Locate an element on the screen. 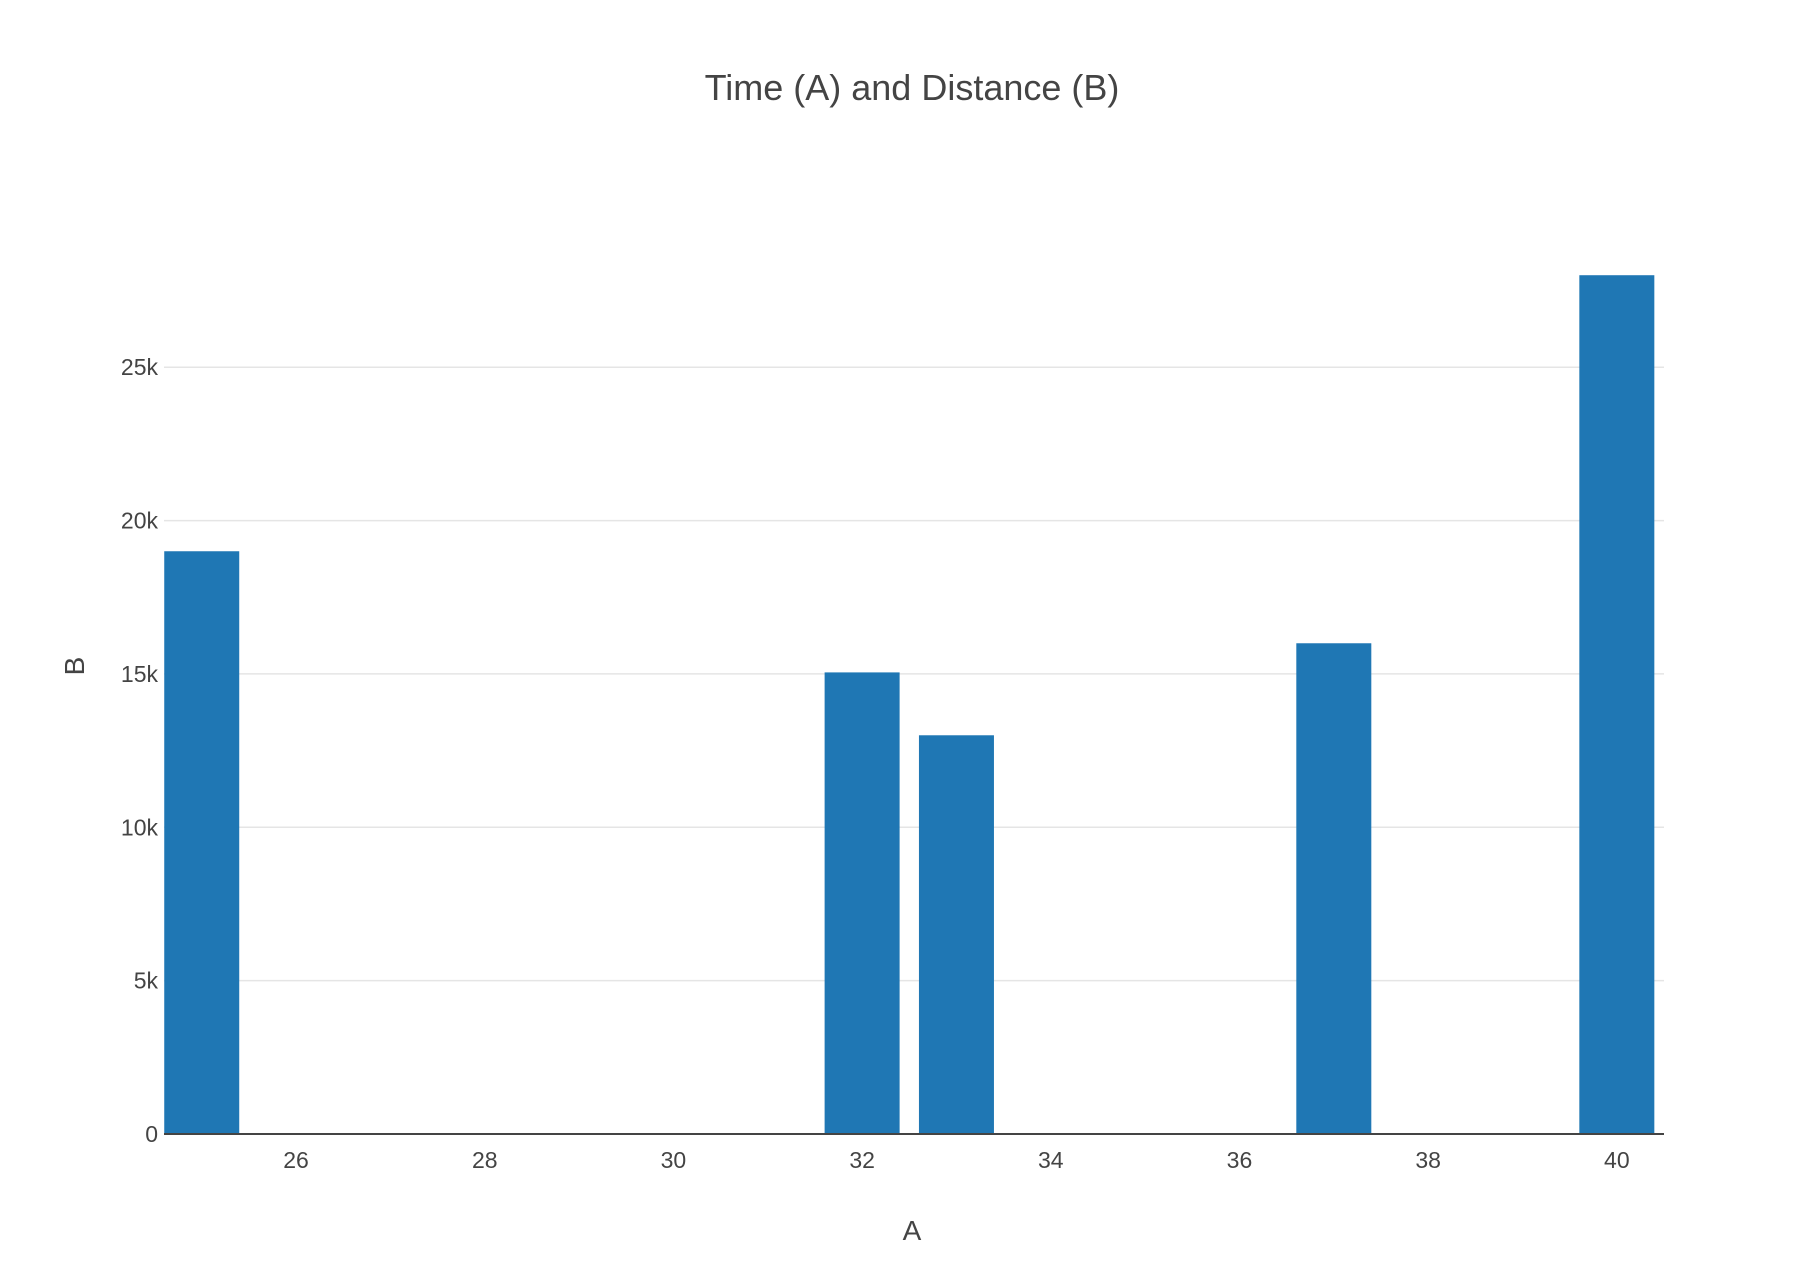  x-tick-label: 40 is located at coordinates (1617, 1160).